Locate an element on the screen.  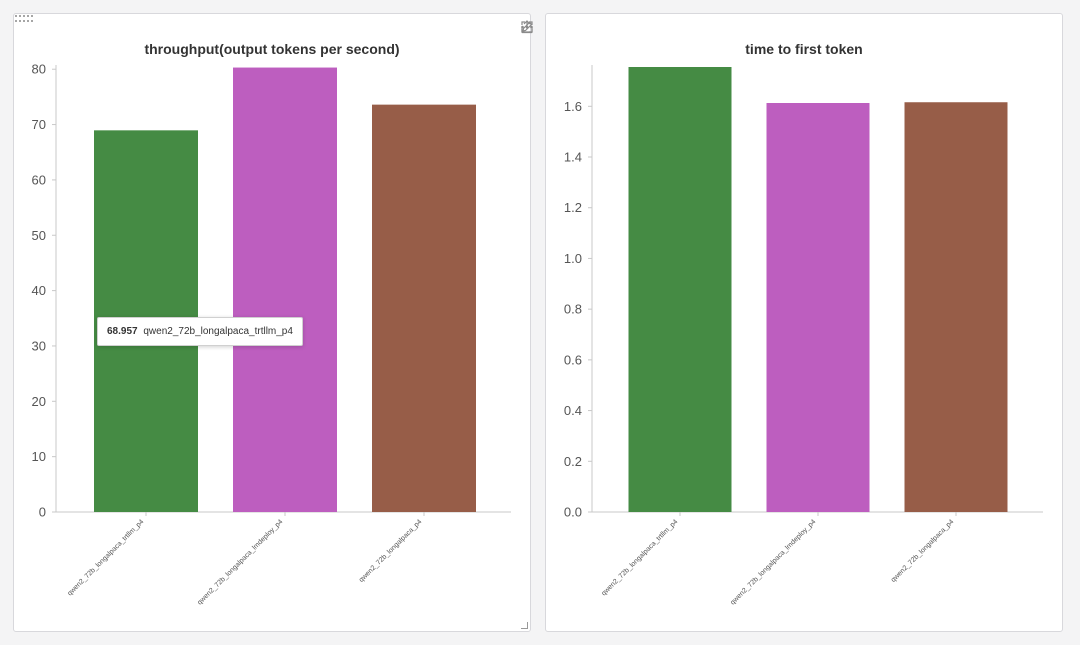
y-tick-label: 0.6 is located at coordinates (573, 359).